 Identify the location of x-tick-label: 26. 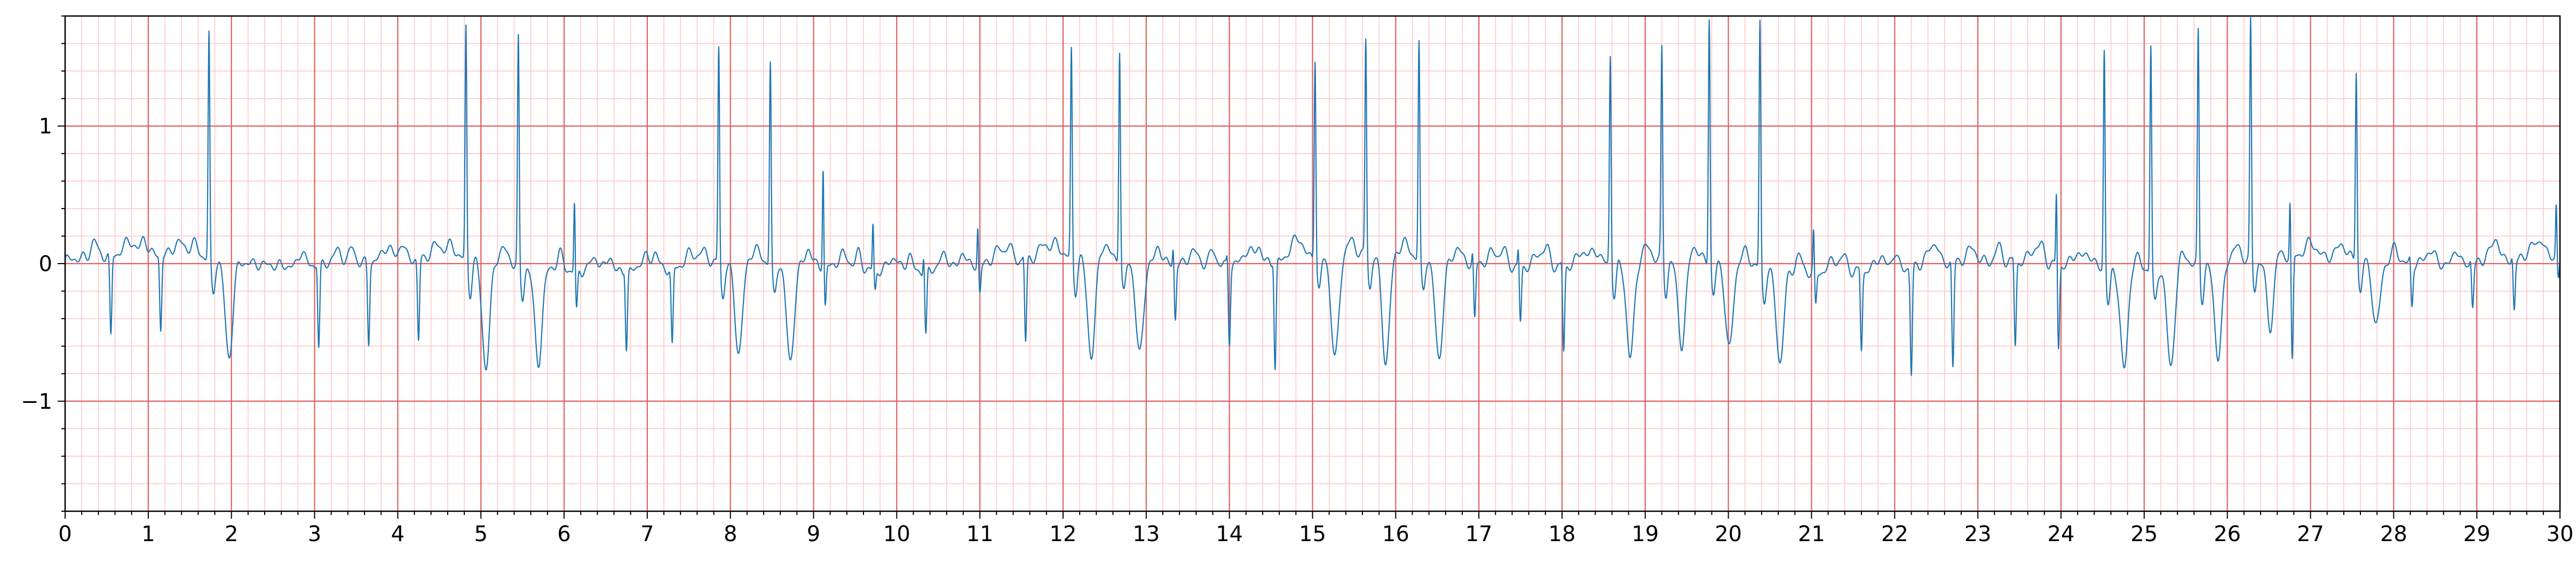
(2227, 534).